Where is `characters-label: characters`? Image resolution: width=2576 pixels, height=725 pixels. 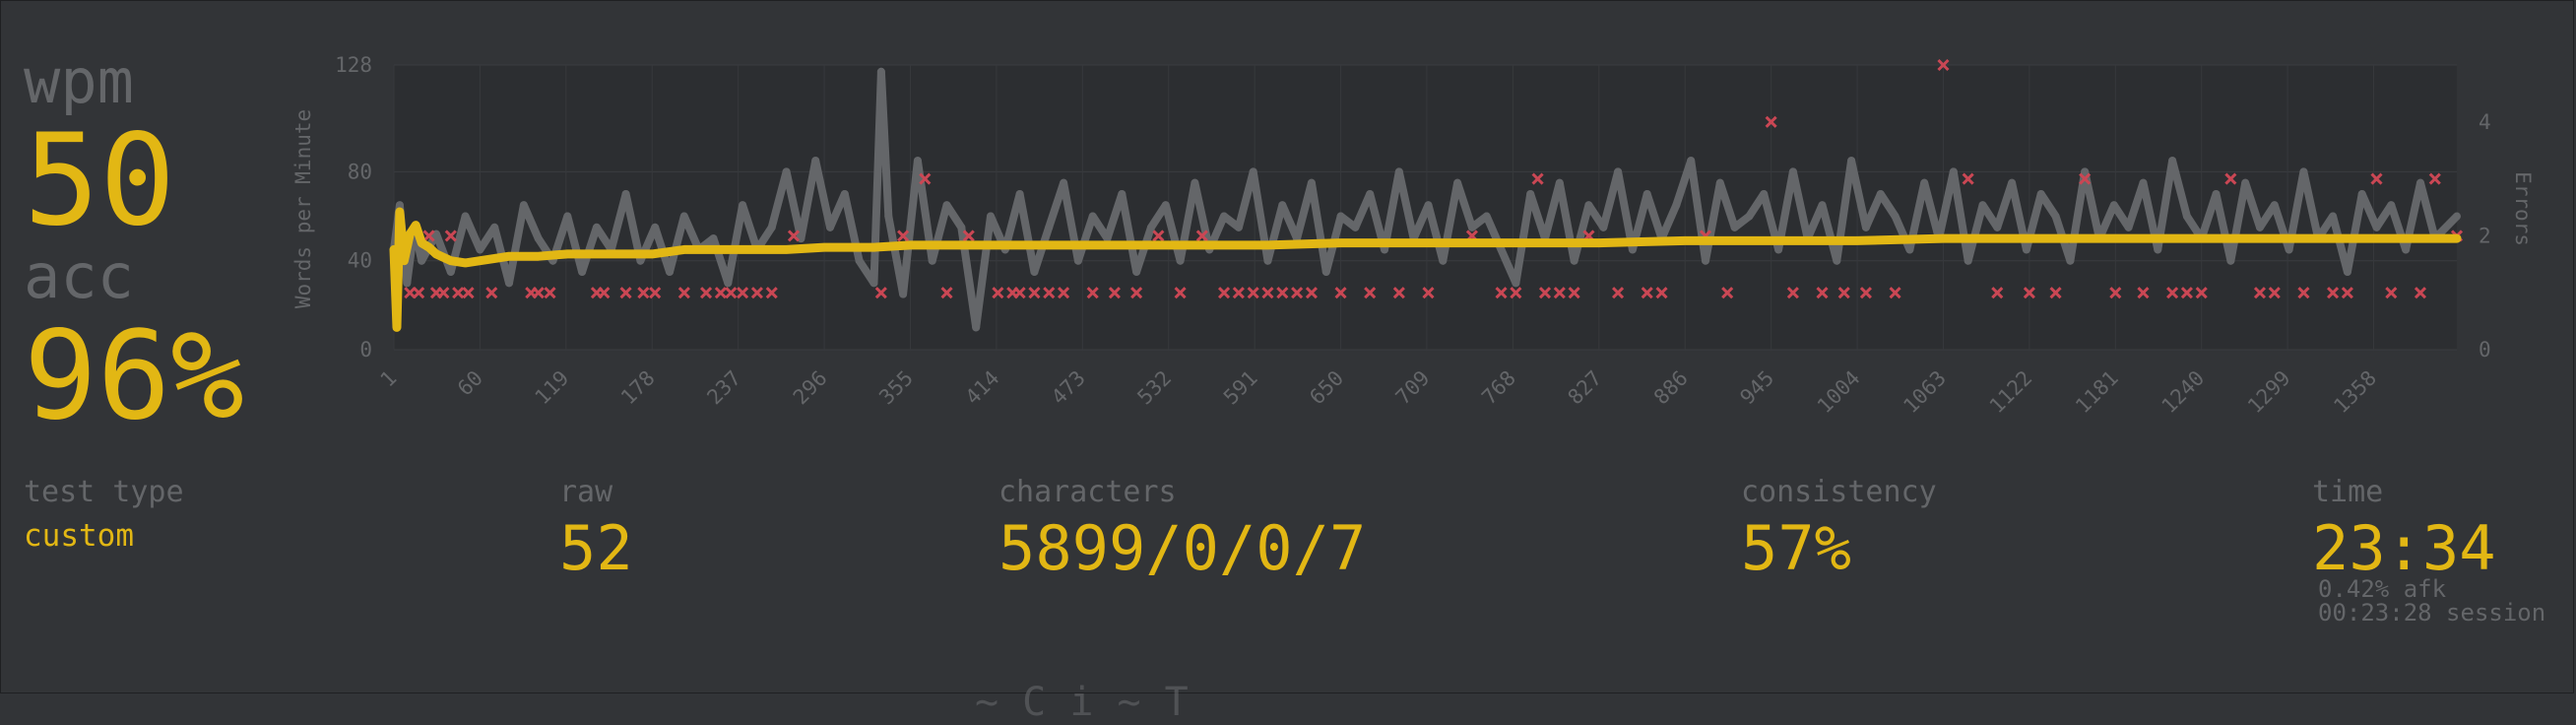 characters-label: characters is located at coordinates (1087, 492).